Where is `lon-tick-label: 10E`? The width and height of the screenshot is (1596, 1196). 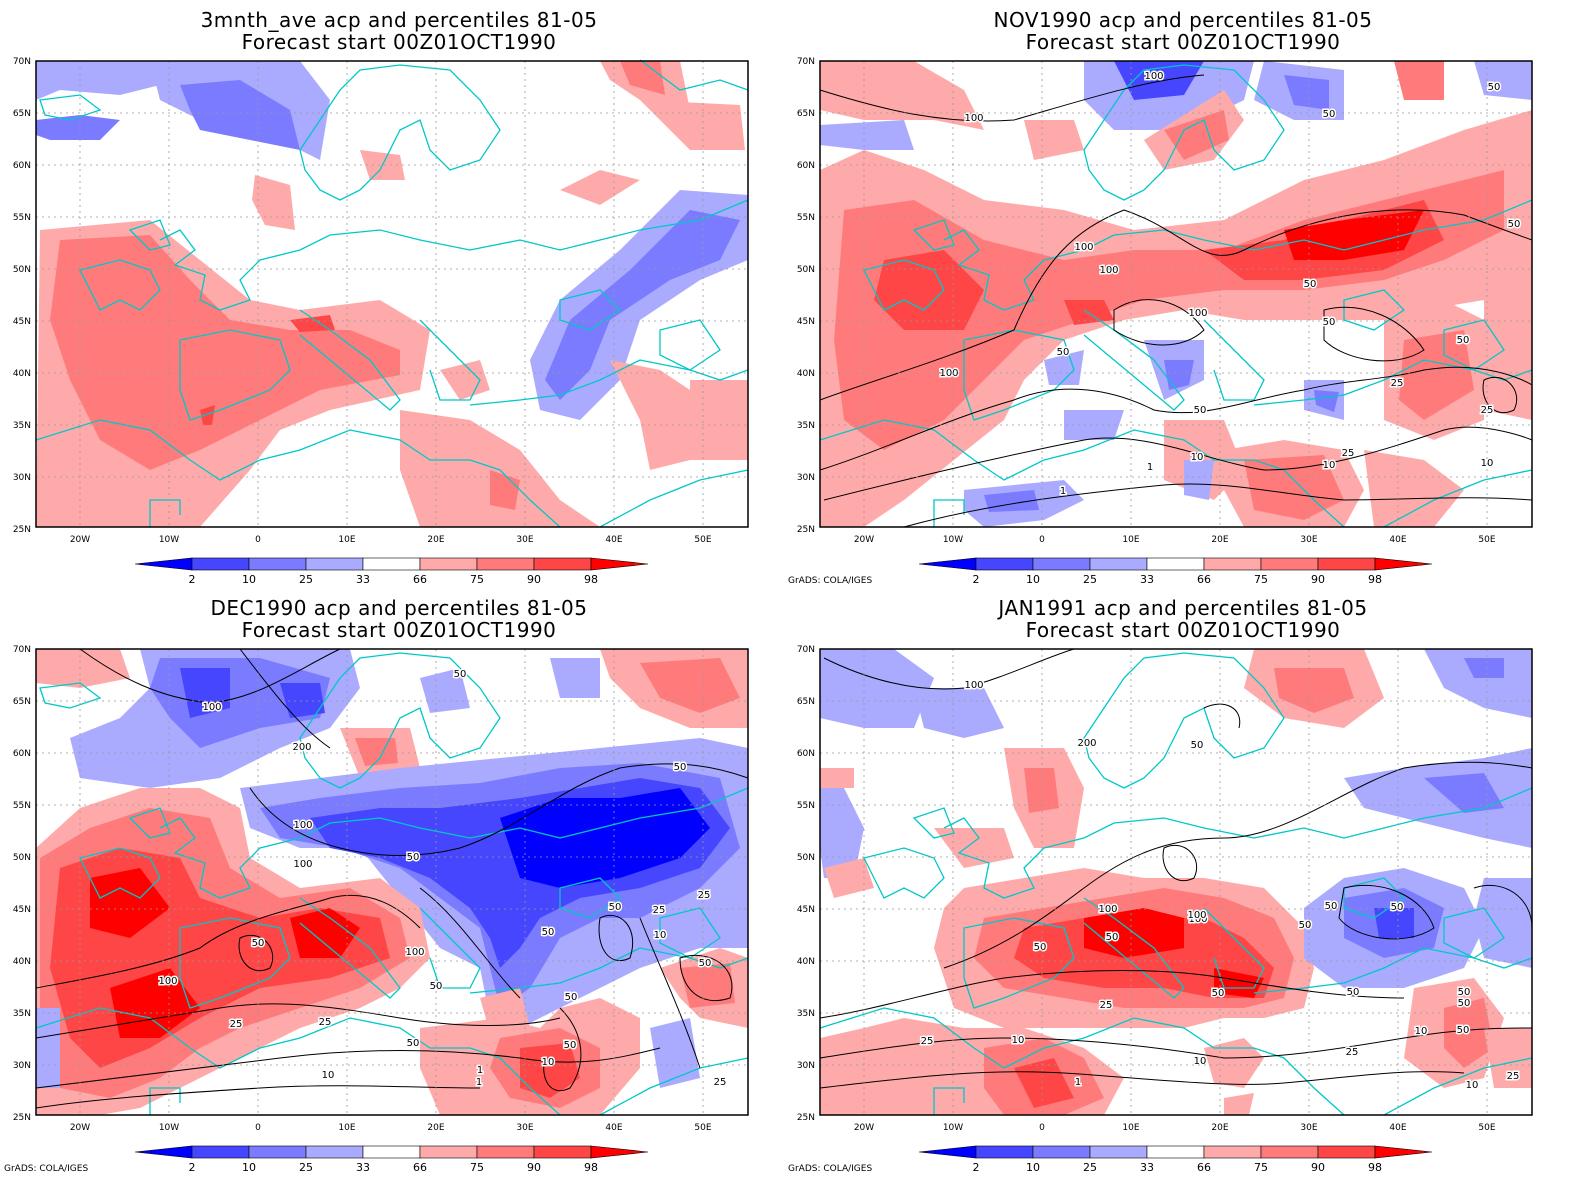 lon-tick-label: 10E is located at coordinates (346, 540).